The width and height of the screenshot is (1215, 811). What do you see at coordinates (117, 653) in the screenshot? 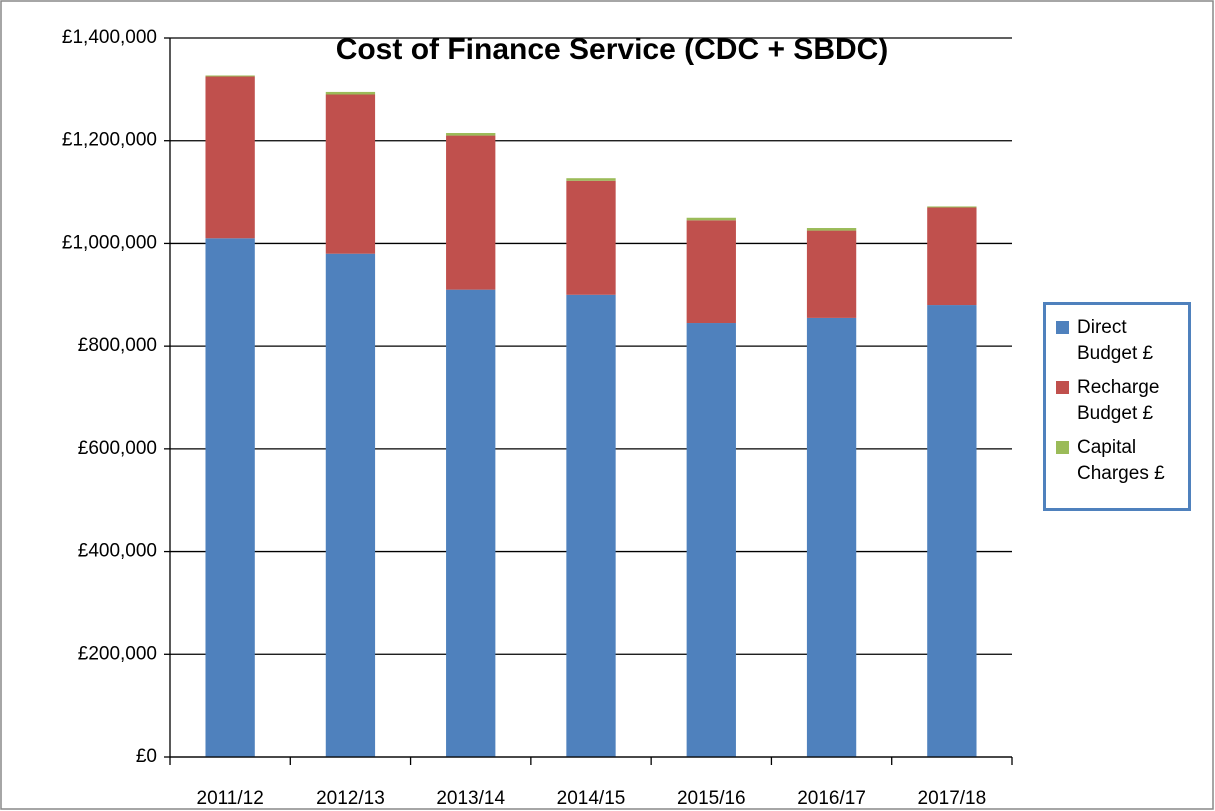
I see `y-tick-label: £200,000` at bounding box center [117, 653].